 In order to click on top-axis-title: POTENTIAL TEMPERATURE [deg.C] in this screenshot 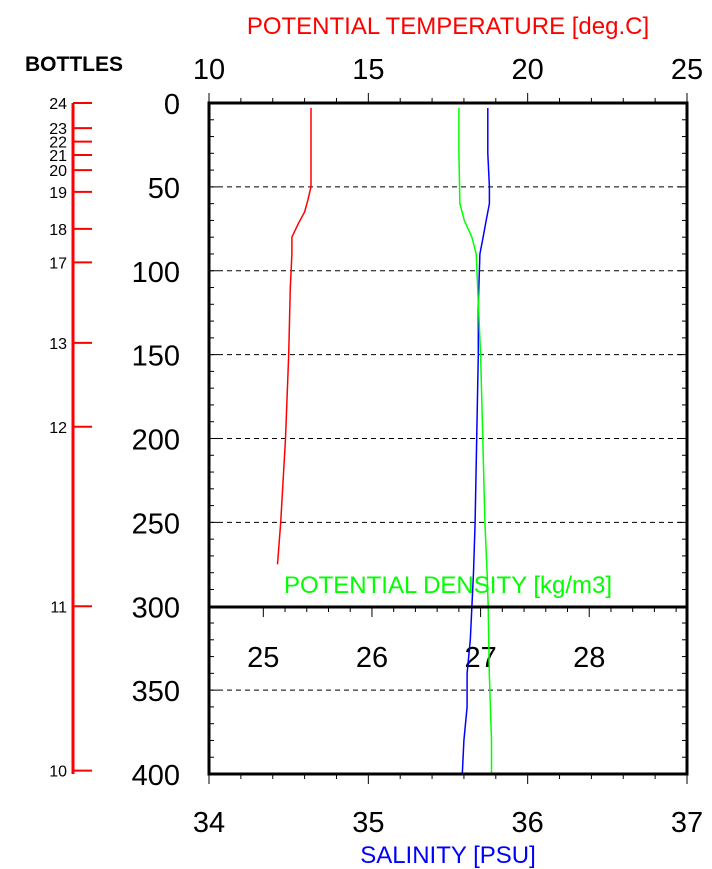, I will do `click(448, 26)`.